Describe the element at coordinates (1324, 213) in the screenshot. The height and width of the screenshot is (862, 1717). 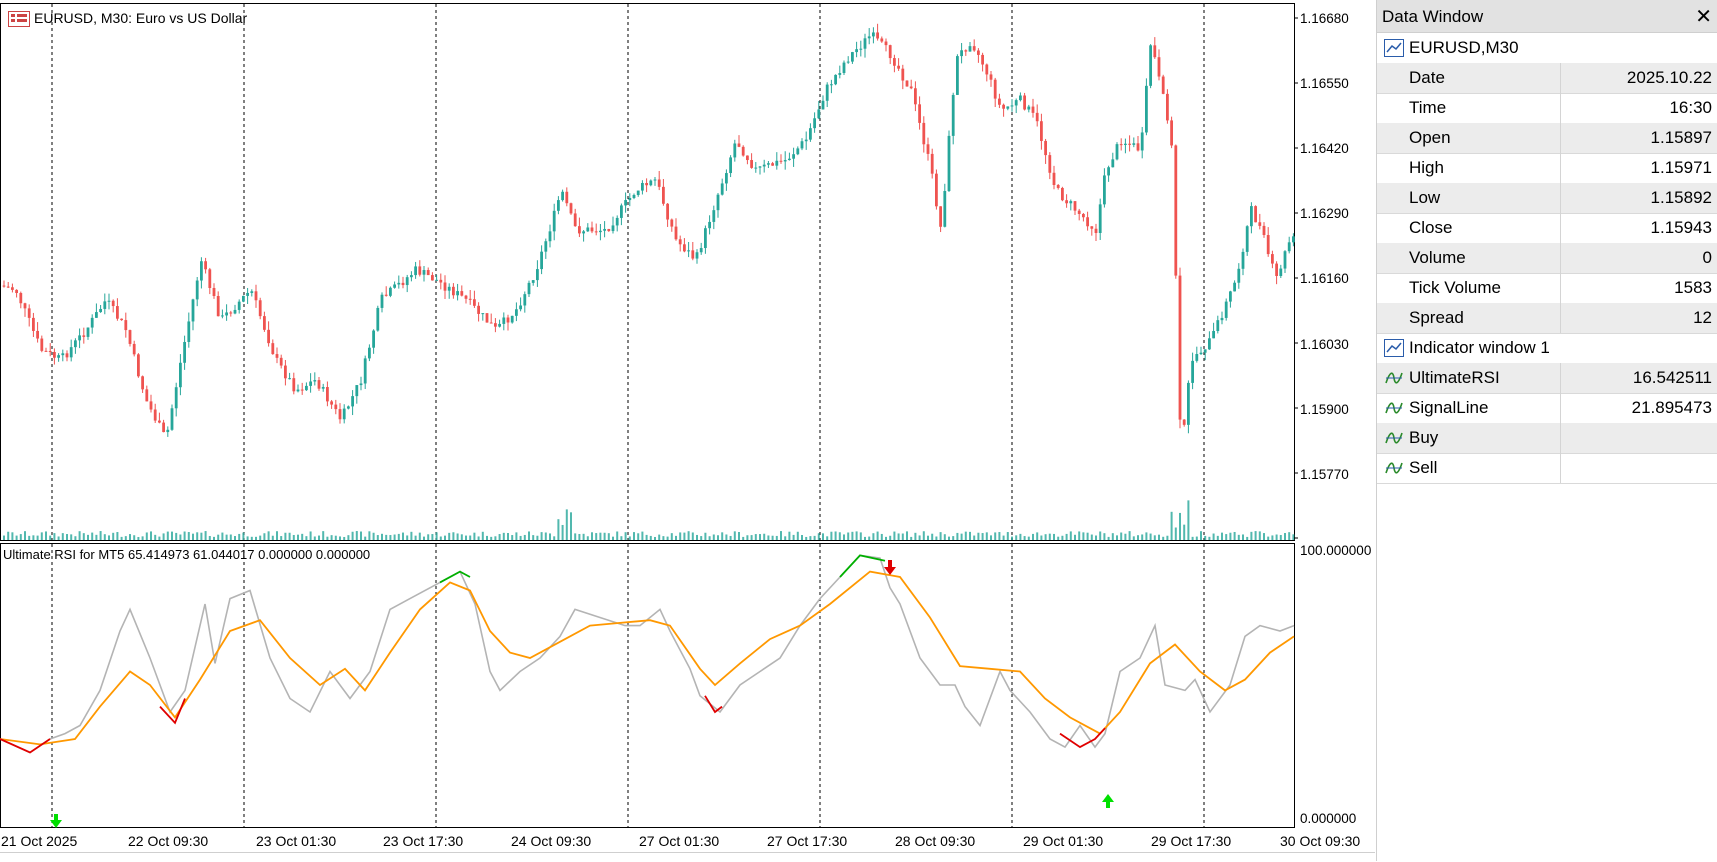
I see `price-axis-label: 1.16290` at that location.